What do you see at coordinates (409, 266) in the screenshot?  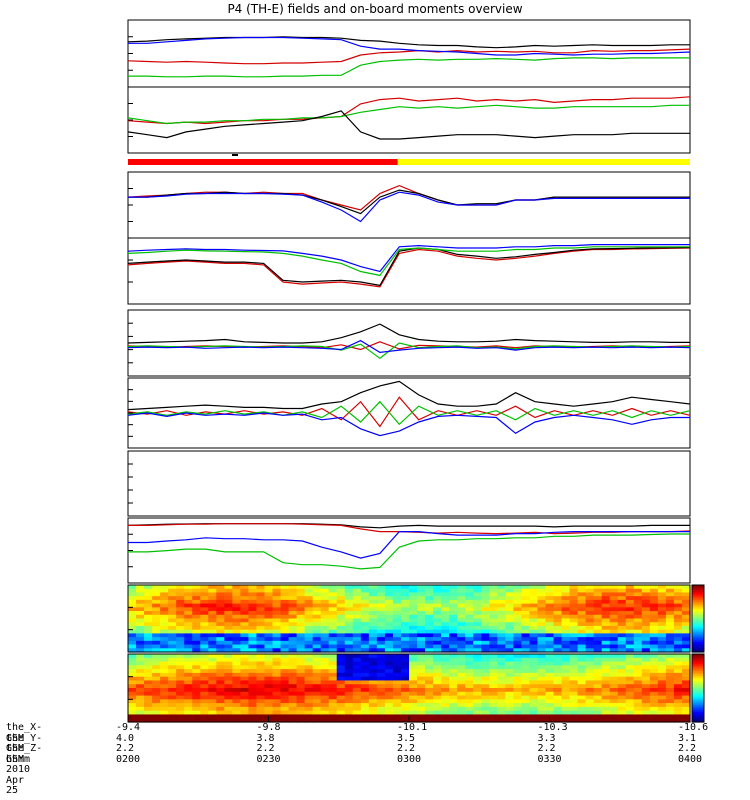 I see `series-line-te` at bounding box center [409, 266].